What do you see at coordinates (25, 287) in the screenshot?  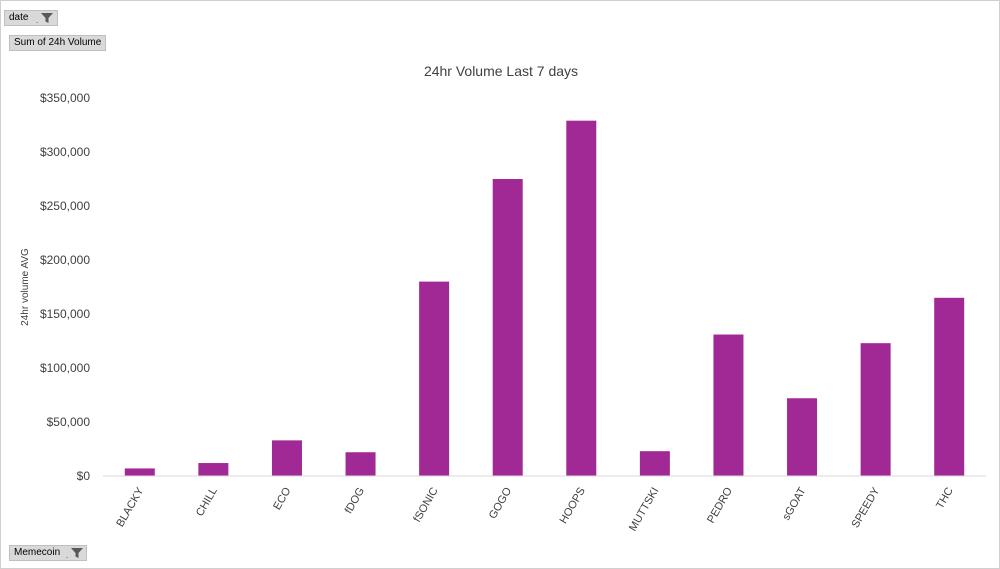 I see `y-axis-title: 24hr volume AVG` at bounding box center [25, 287].